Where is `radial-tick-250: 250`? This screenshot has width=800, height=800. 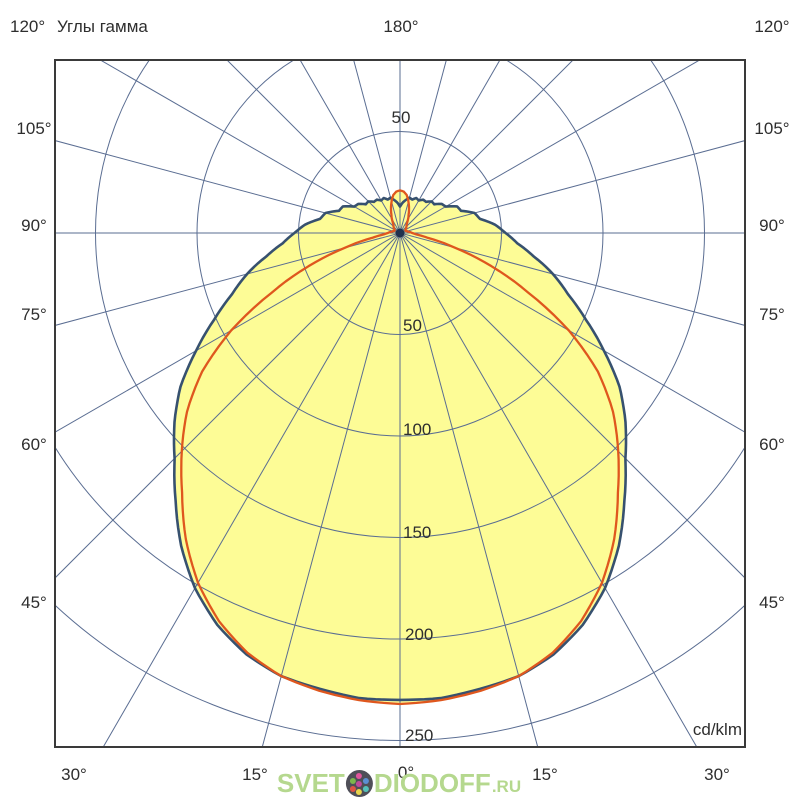
radial-tick-250: 250 is located at coordinates (419, 735).